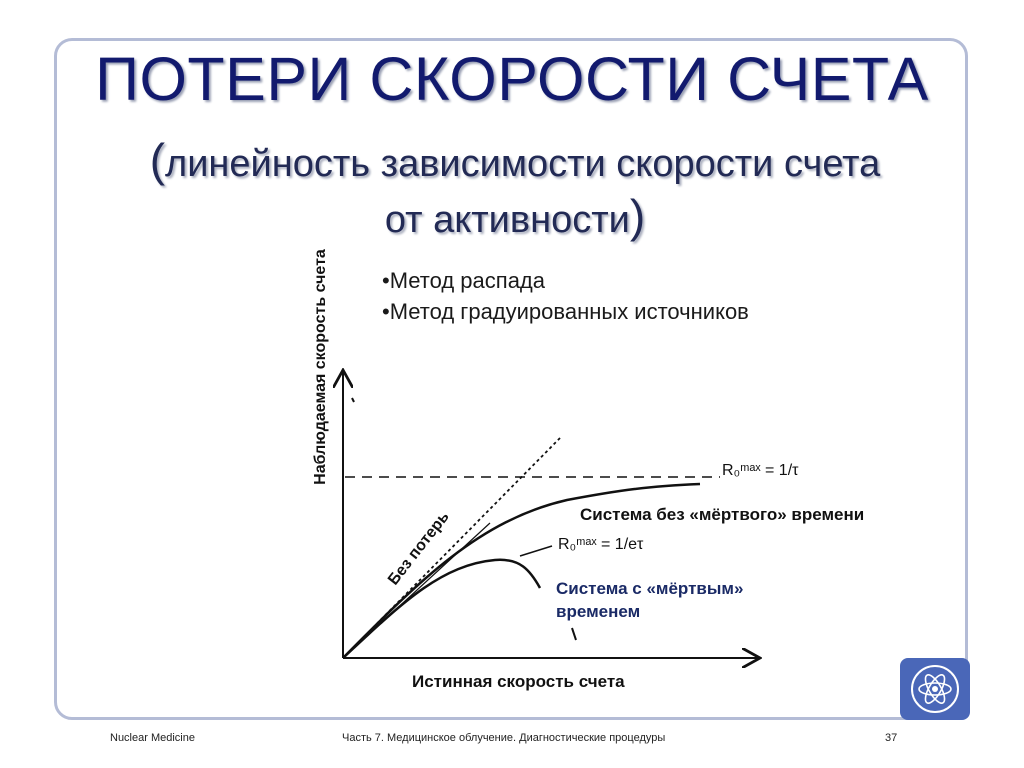 The height and width of the screenshot is (768, 1024). What do you see at coordinates (650, 588) in the screenshot?
I see `dead-time-label-line1: Система с «мёртвым»` at bounding box center [650, 588].